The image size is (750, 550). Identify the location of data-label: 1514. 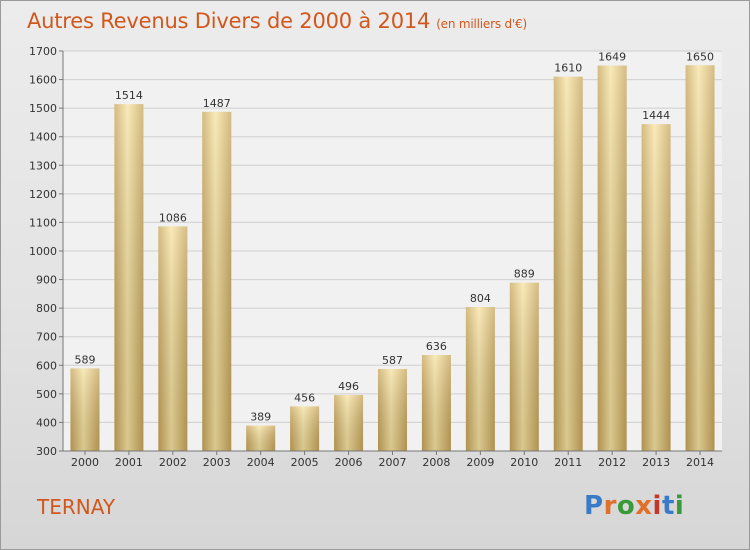
(129, 95).